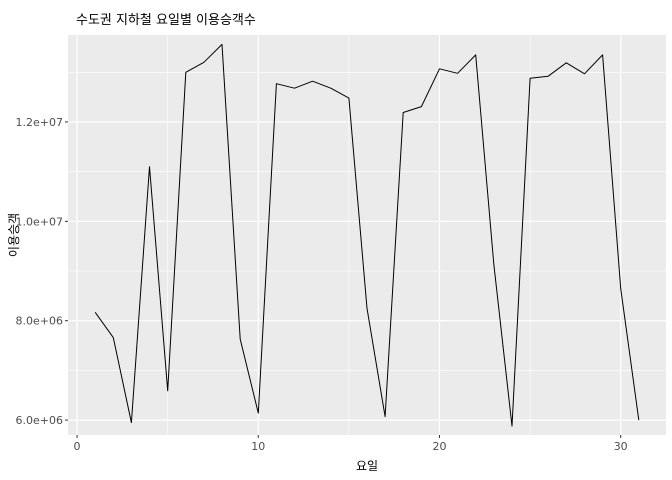  I want to click on y-axis: 6.0e+06 8.0e+06 1.0e+07 1.2e+07, so click(42, 271).